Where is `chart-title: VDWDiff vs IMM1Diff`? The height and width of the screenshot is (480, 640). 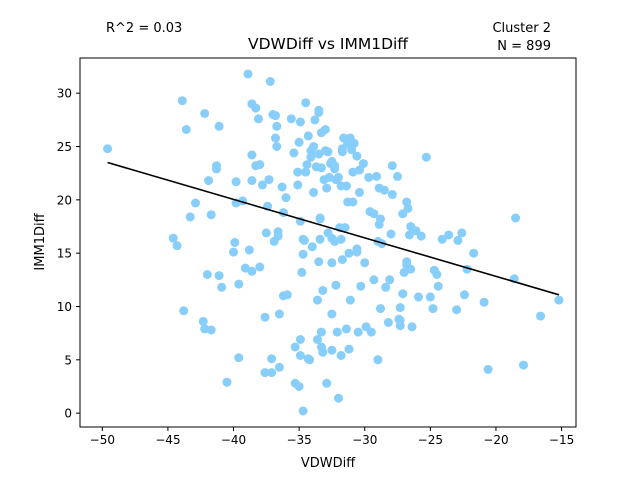
chart-title: VDWDiff vs IMM1Diff is located at coordinates (328, 44).